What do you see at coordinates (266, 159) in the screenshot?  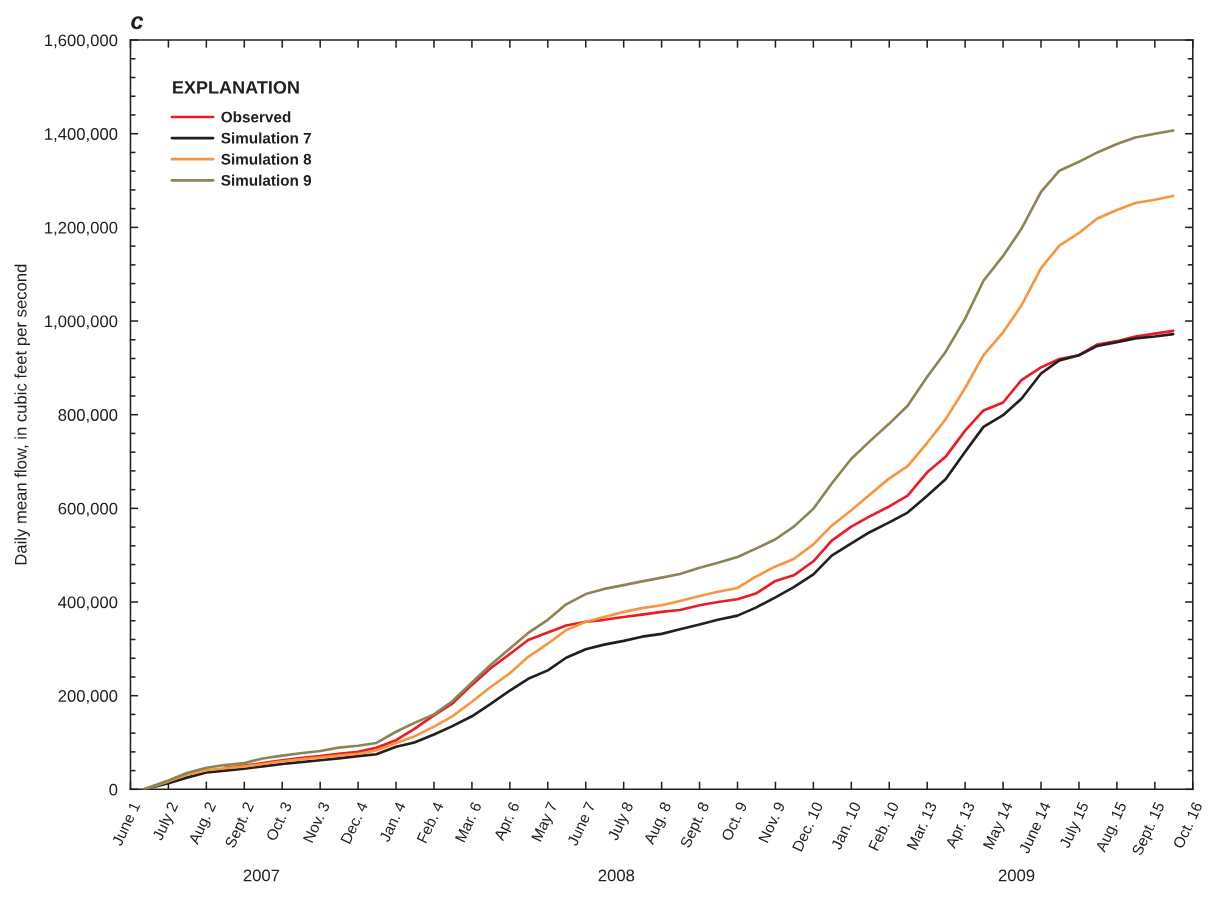 I see `legend-label: Simulation 8` at bounding box center [266, 159].